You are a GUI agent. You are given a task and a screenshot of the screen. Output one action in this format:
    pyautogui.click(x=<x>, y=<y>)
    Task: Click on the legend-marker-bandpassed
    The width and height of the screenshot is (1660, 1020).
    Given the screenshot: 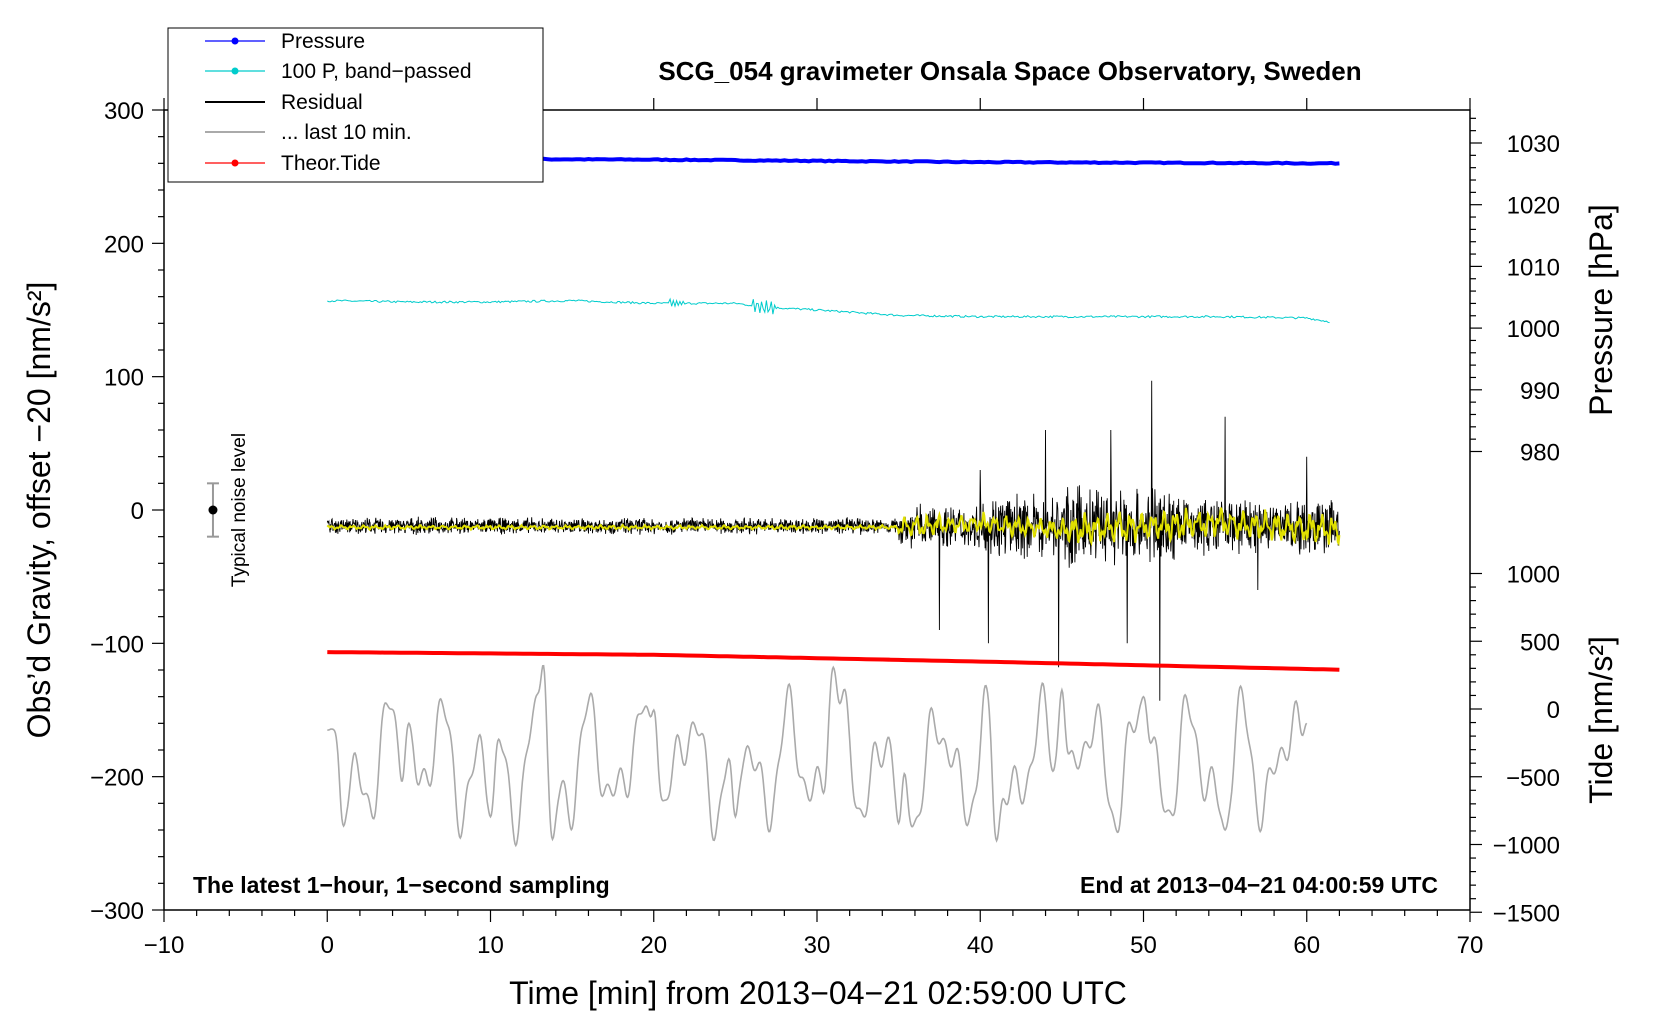 What is the action you would take?
    pyautogui.click(x=235, y=71)
    